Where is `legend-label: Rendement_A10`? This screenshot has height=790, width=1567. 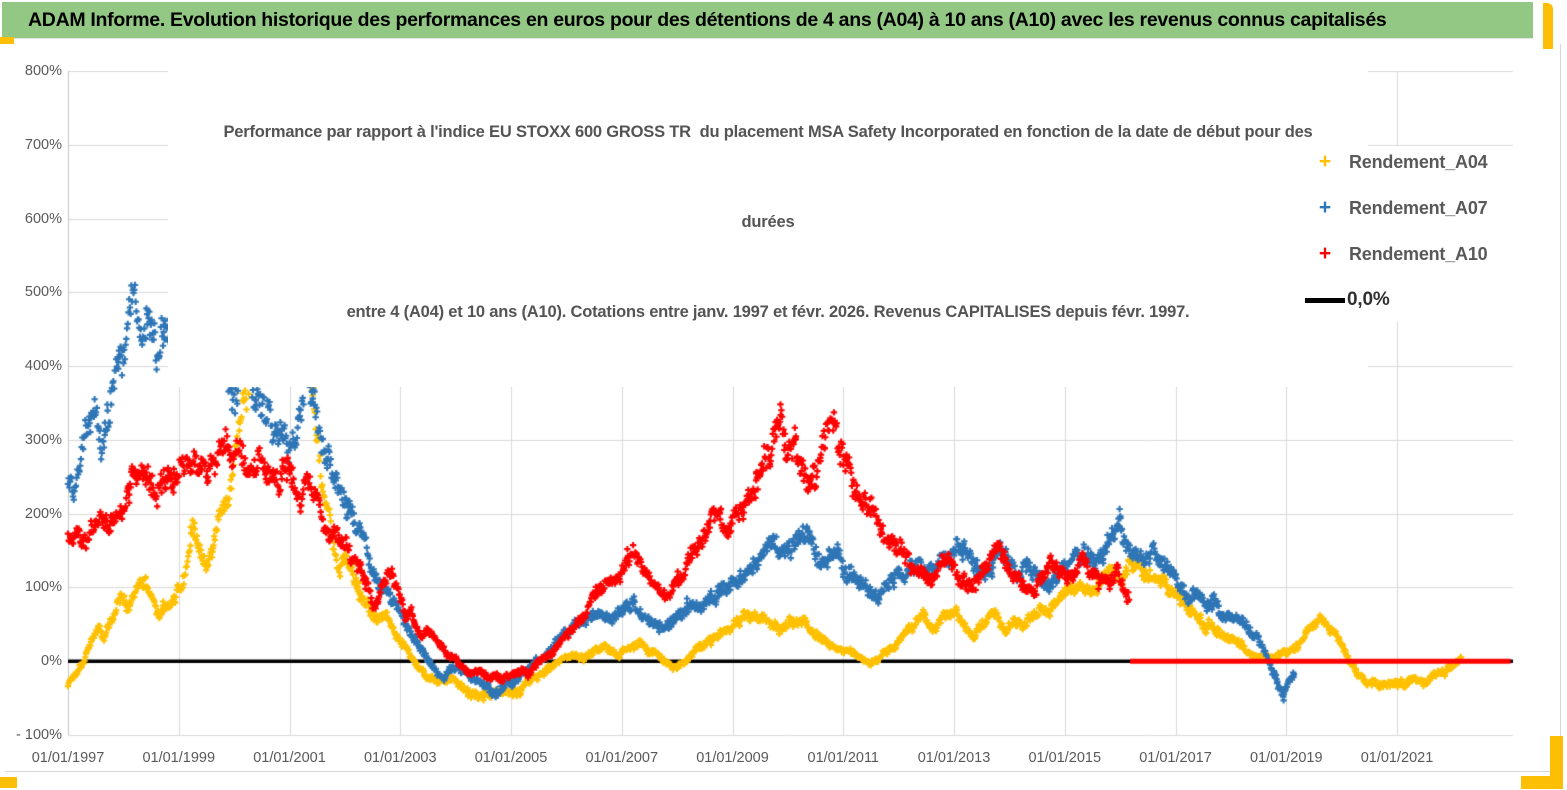
legend-label: Rendement_A10 is located at coordinates (1418, 253).